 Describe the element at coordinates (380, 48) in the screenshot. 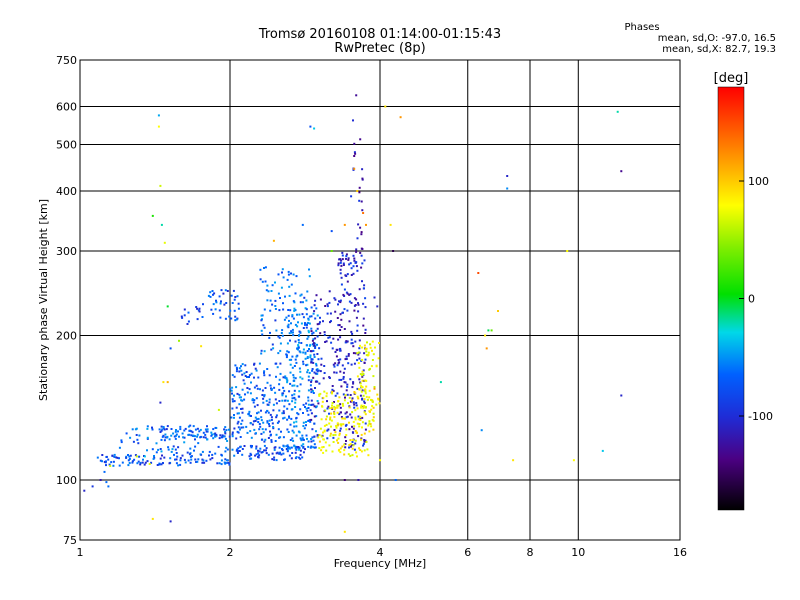

I see `chart-subtitle: RwPretec (8p)` at that location.